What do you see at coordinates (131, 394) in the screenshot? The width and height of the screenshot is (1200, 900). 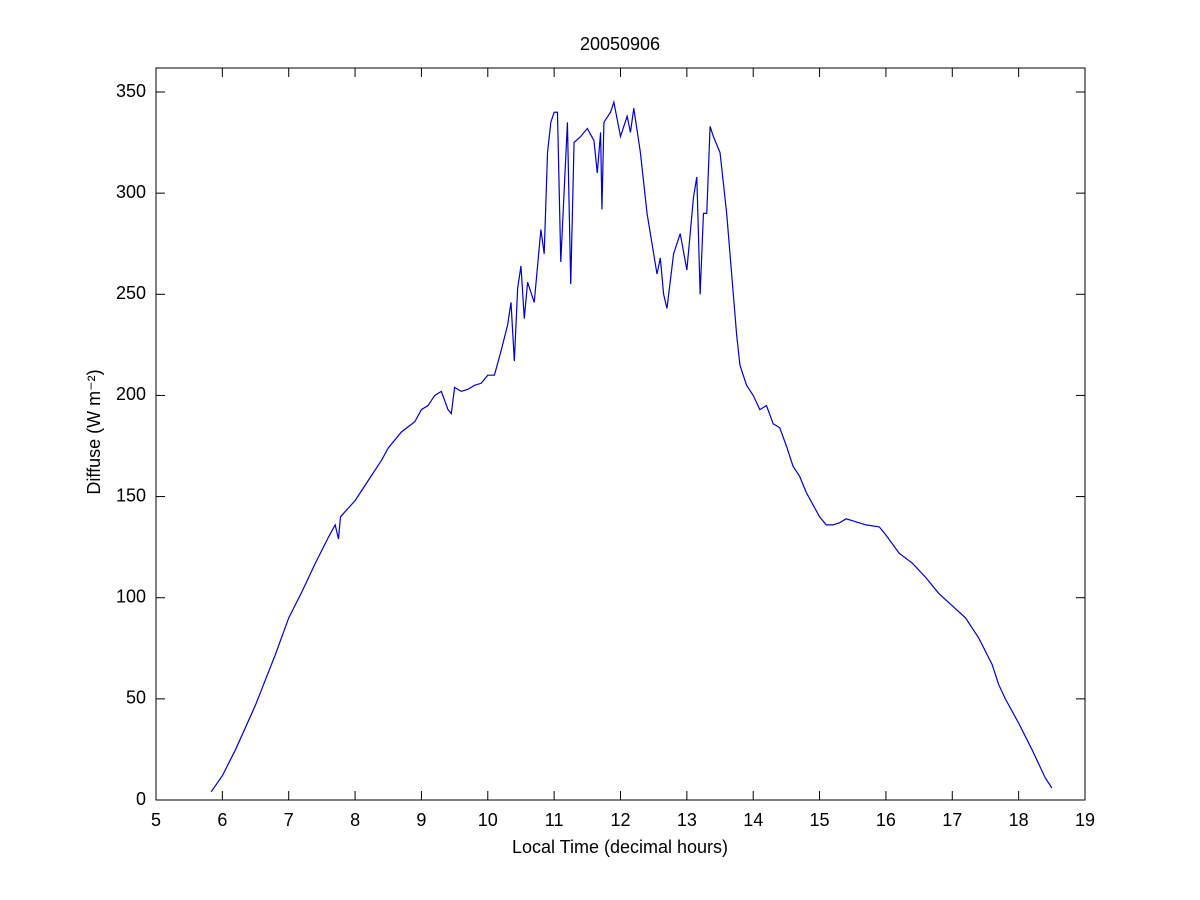 I see `y-tick-label: 200` at bounding box center [131, 394].